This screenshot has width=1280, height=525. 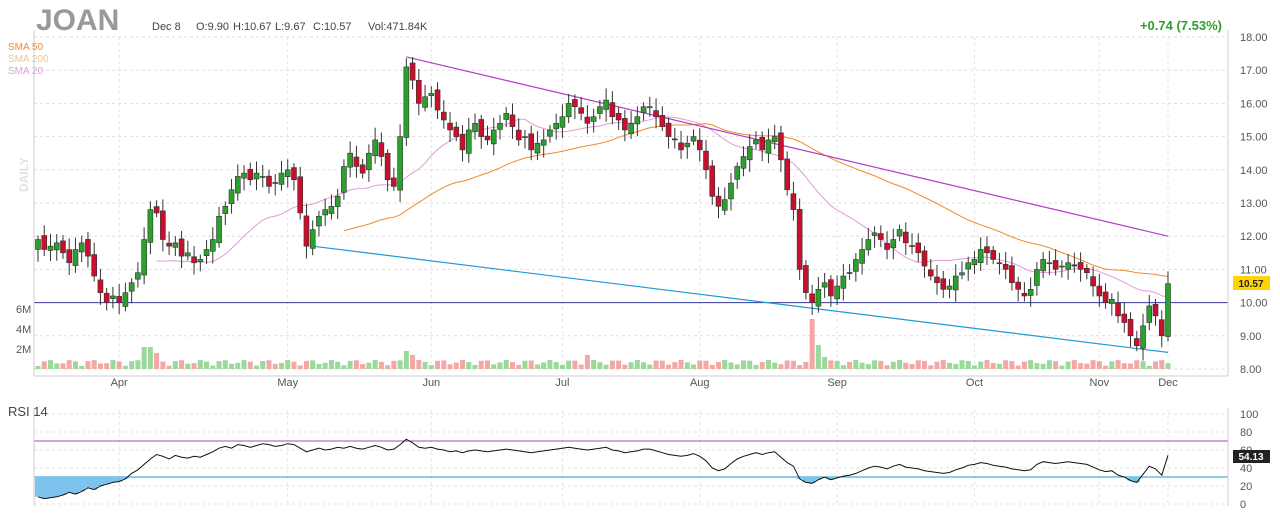 What do you see at coordinates (1246, 487) in the screenshot?
I see `rsi-tick-label: 20` at bounding box center [1246, 487].